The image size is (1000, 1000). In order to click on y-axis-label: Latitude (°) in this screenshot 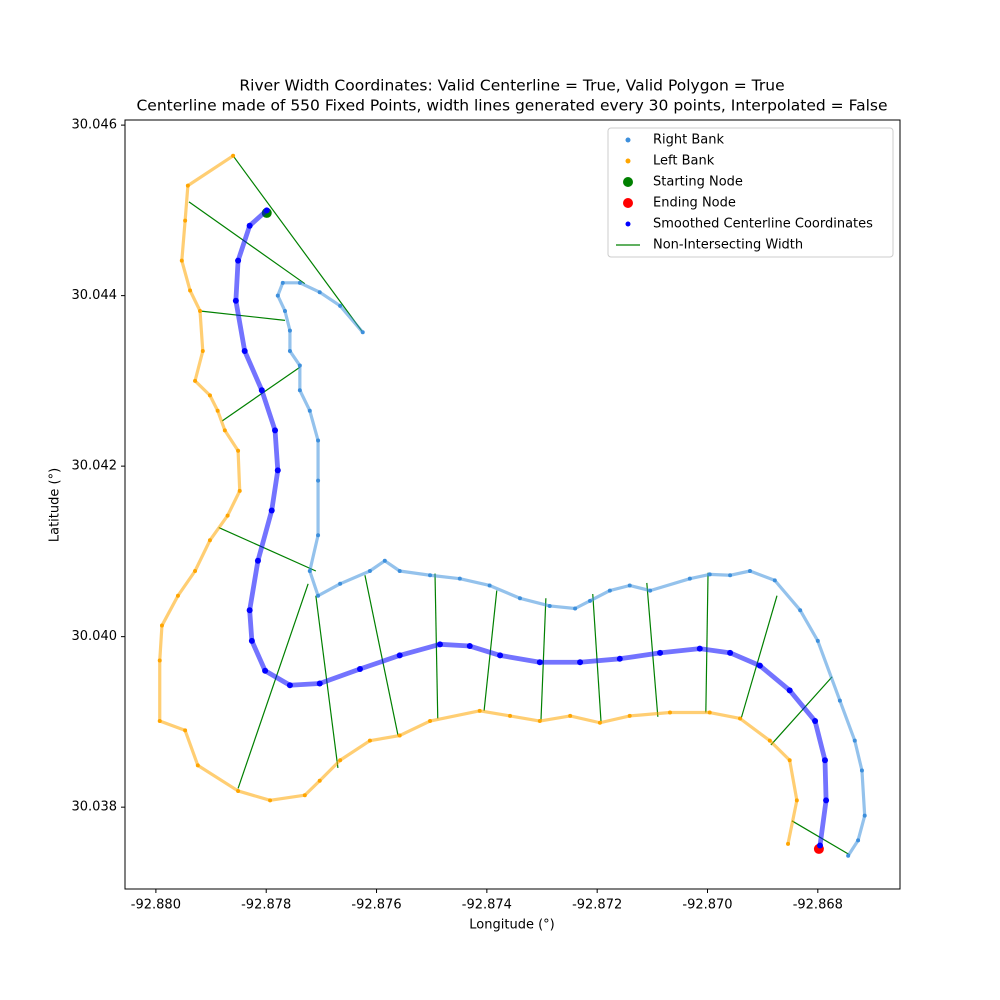, I will do `click(55, 505)`.